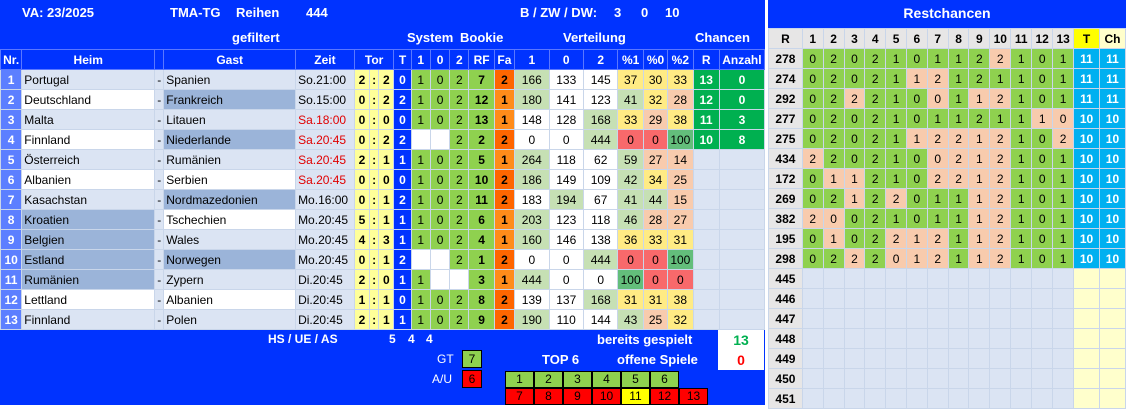 The width and height of the screenshot is (1126, 409). Describe the element at coordinates (680, 159) in the screenshot. I see `pct-2: 14` at that location.